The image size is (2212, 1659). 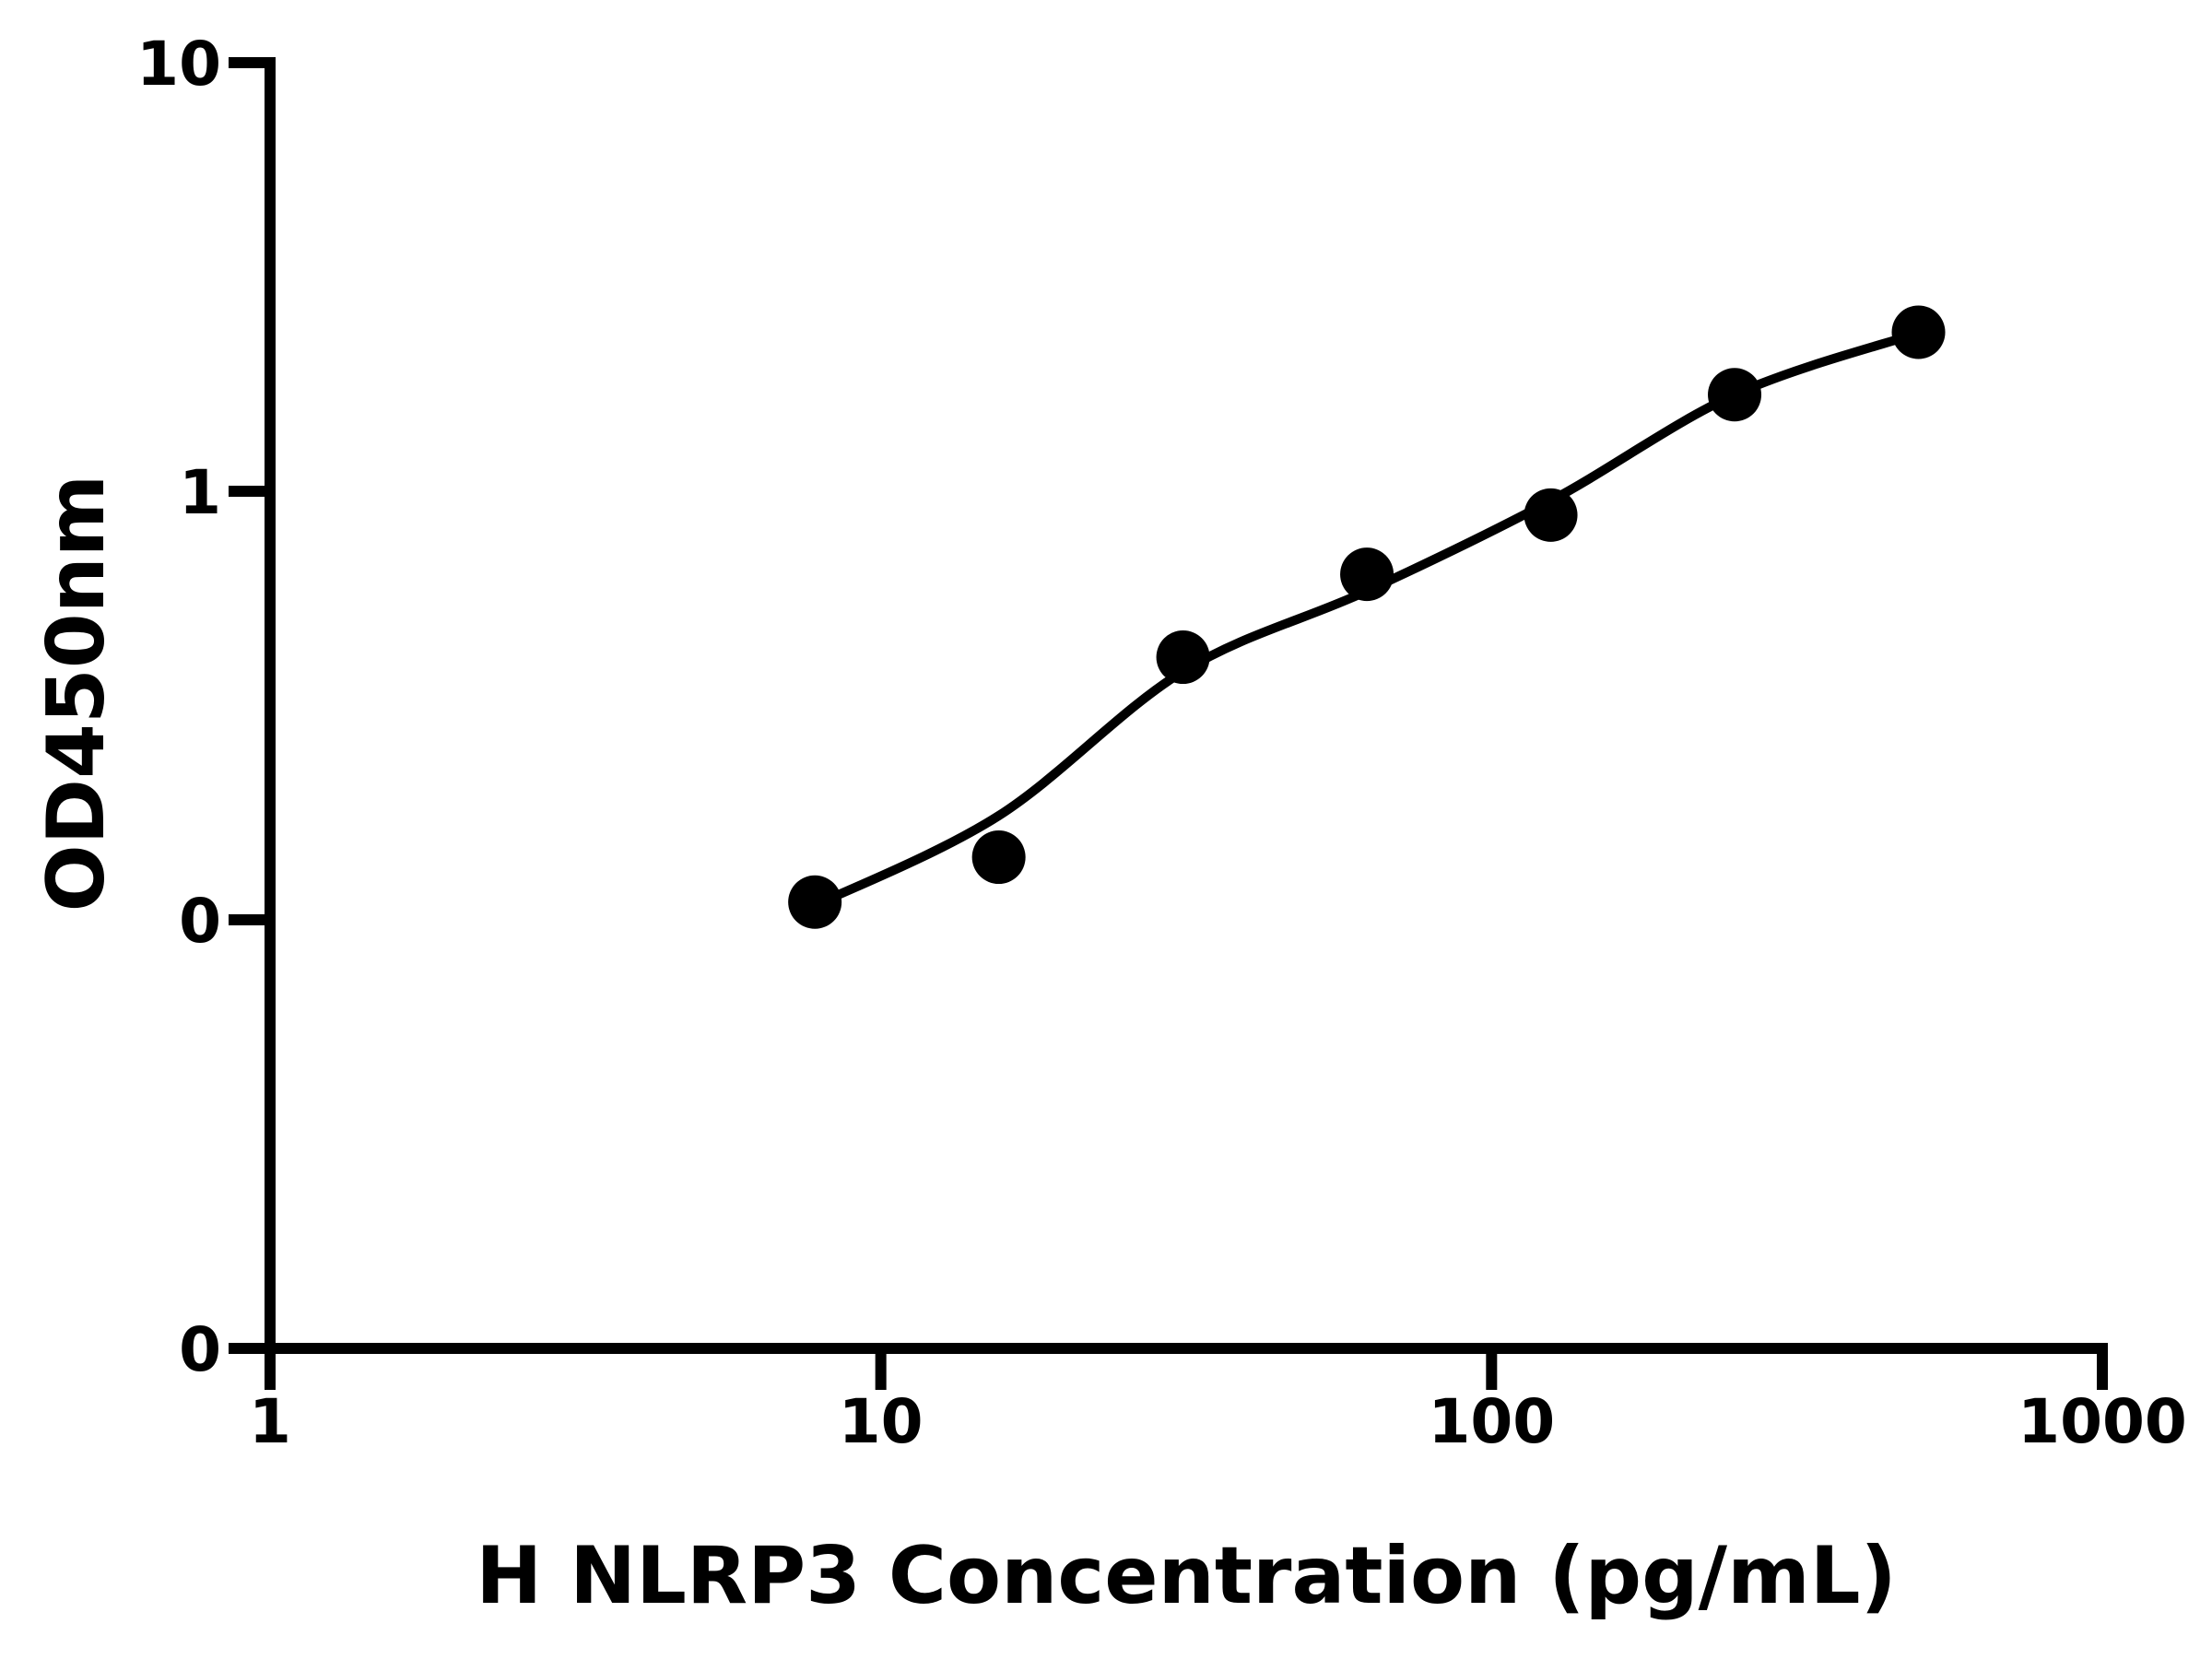 What do you see at coordinates (1491, 1421) in the screenshot?
I see `x-tick-label: 100` at bounding box center [1491, 1421].